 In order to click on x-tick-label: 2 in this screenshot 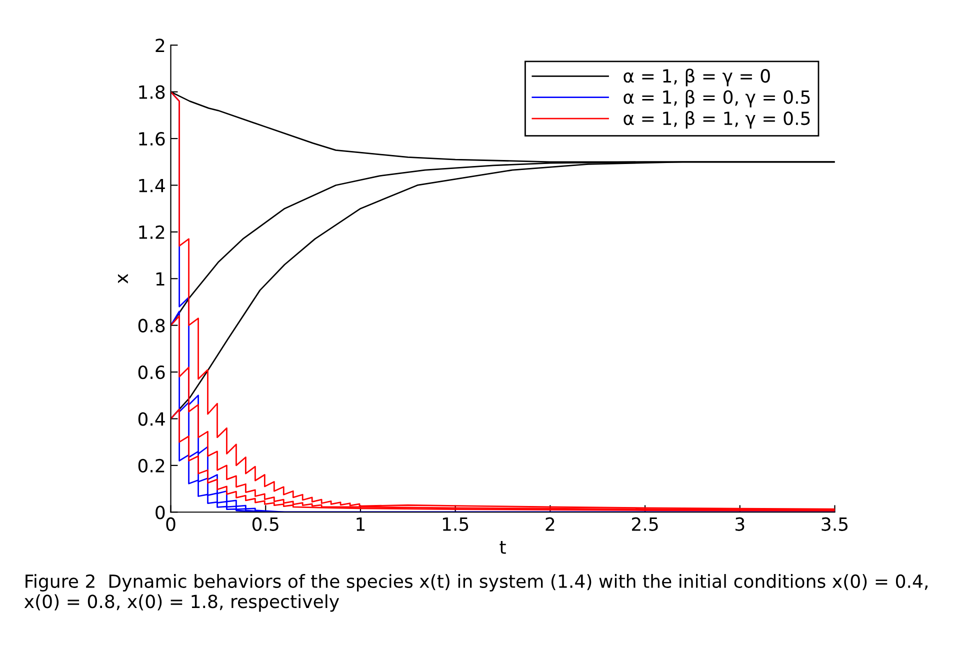, I will do `click(550, 524)`.